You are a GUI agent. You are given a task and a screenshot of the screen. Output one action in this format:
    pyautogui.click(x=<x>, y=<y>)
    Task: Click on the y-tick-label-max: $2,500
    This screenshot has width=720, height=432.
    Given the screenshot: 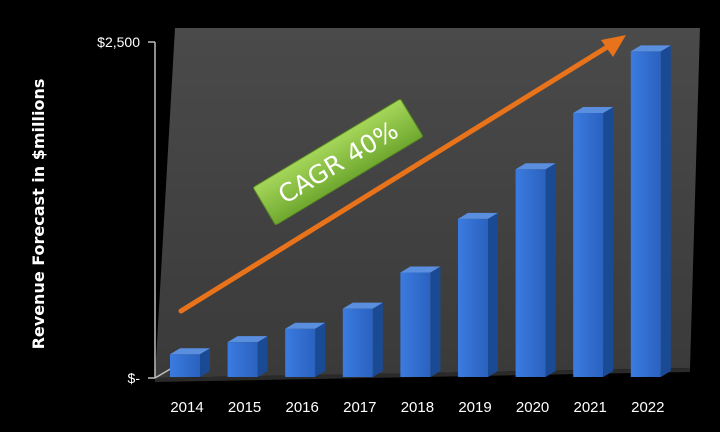 What is the action you would take?
    pyautogui.click(x=118, y=42)
    